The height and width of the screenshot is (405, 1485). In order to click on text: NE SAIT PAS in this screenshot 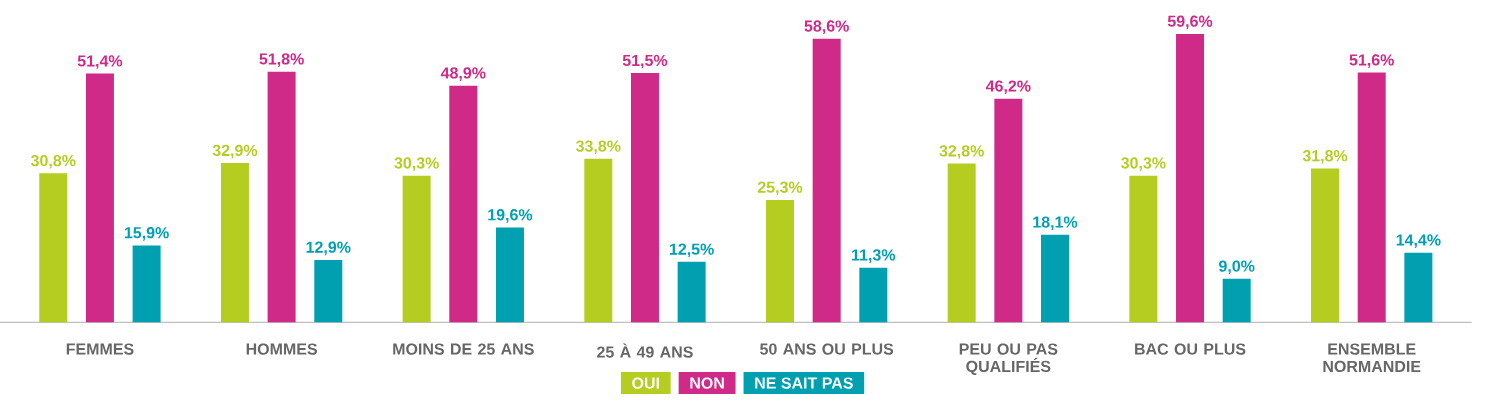, I will do `click(804, 383)`.